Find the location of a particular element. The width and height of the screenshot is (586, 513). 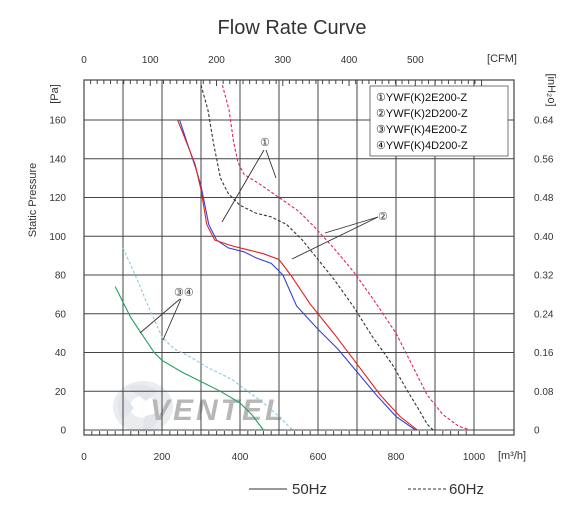

callout-1-leader-b is located at coordinates (271, 164).